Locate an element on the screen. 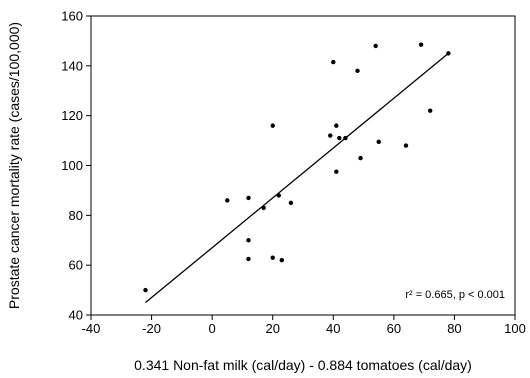 The width and height of the screenshot is (530, 378). y-tick-label: 100 is located at coordinates (72, 165).